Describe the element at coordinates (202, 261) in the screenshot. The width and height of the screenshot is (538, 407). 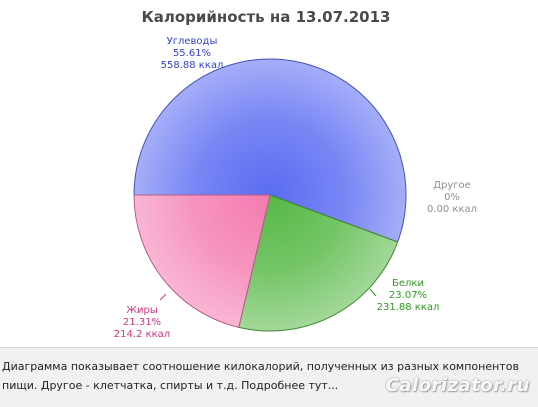
I see `pie-slice-fat` at that location.